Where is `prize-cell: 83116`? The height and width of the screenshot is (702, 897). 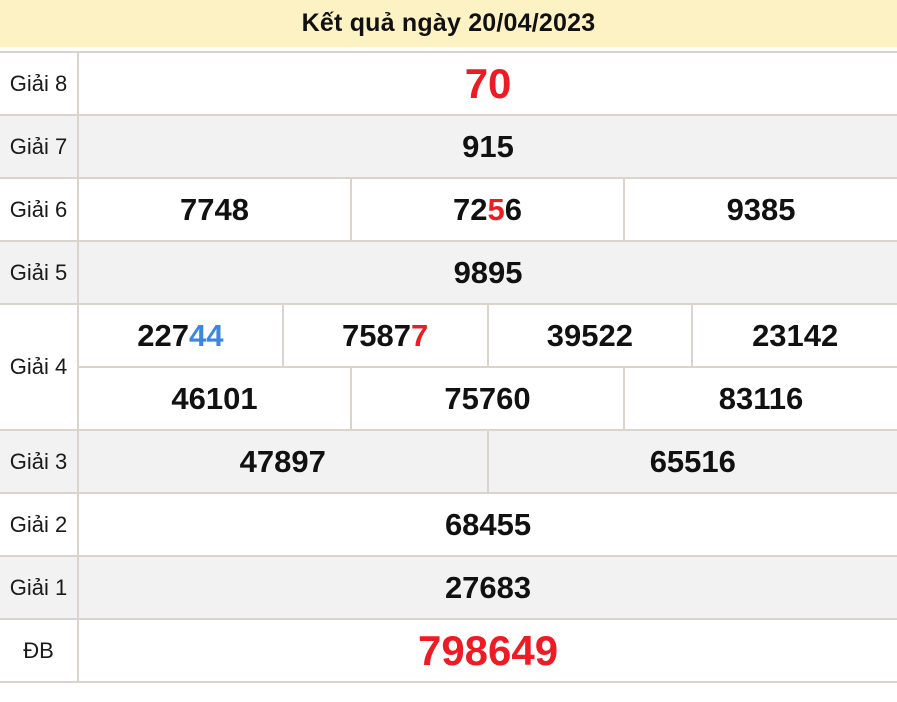 prize-cell: 83116 is located at coordinates (759, 398).